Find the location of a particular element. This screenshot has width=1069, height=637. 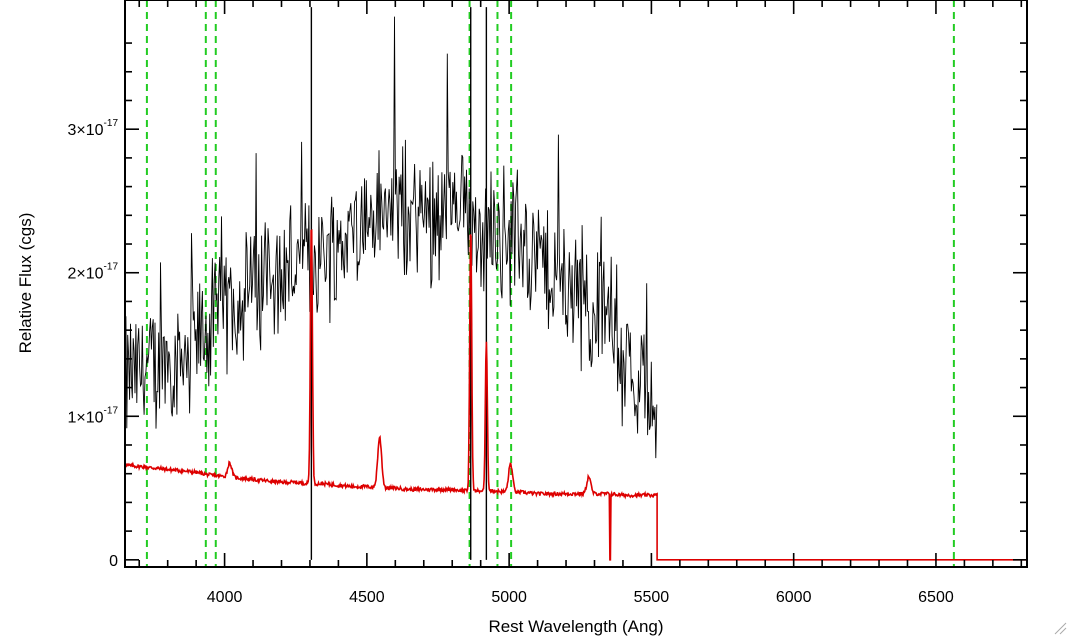

y-tick-label: 1×10⁻¹⁷ is located at coordinates (93, 415).